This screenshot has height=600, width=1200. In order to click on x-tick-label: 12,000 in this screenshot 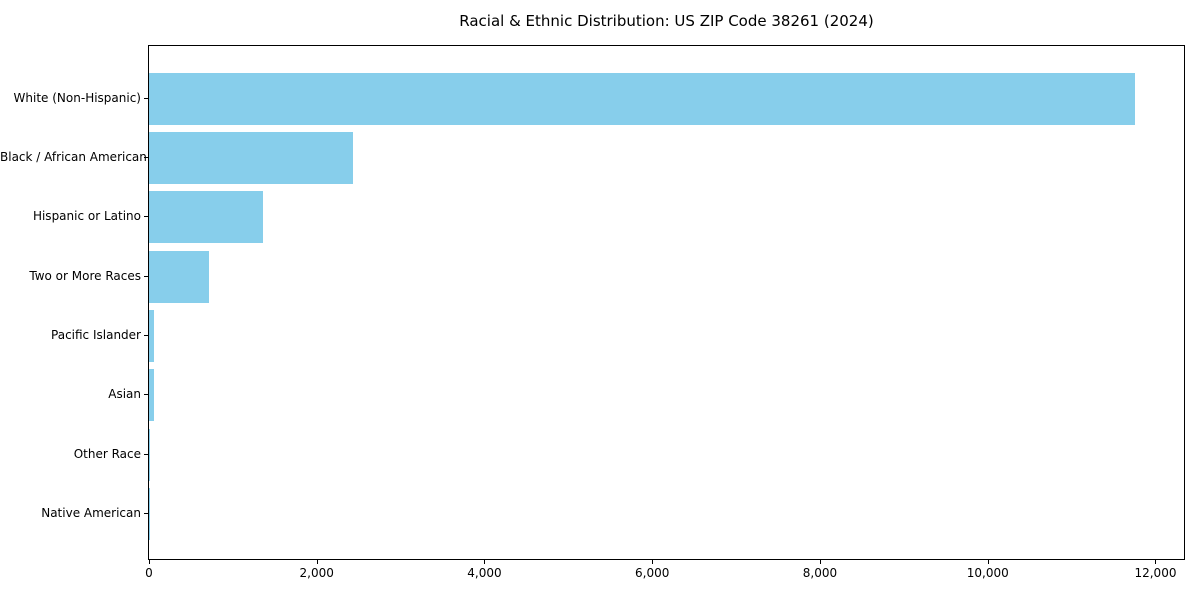, I will do `click(1155, 573)`.